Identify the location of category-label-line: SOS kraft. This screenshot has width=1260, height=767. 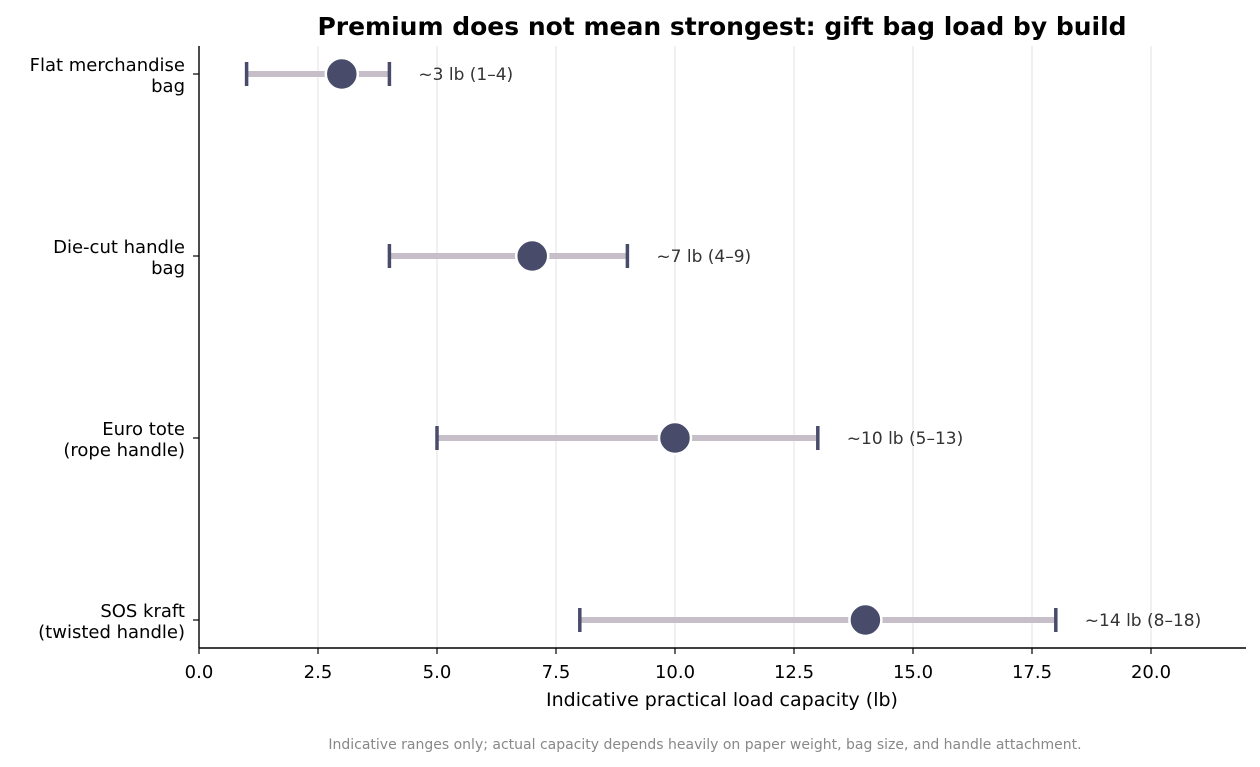
(142, 611).